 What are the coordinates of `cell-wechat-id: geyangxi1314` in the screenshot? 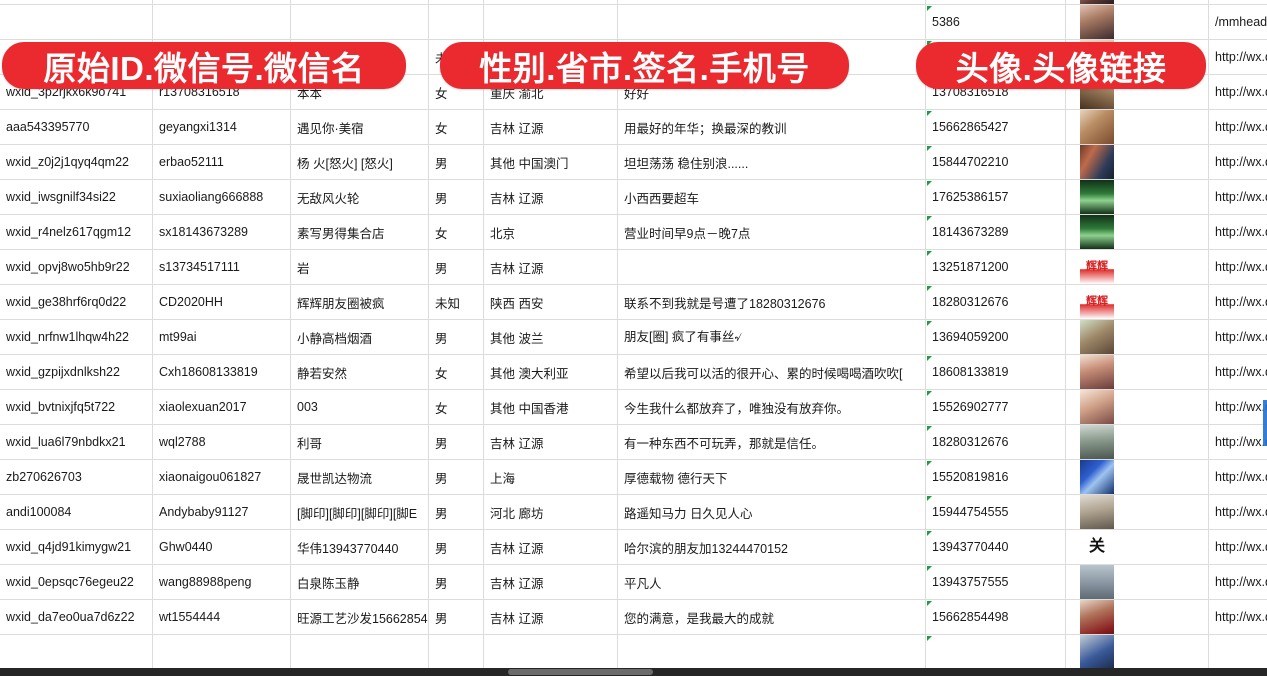 It's located at (221, 127).